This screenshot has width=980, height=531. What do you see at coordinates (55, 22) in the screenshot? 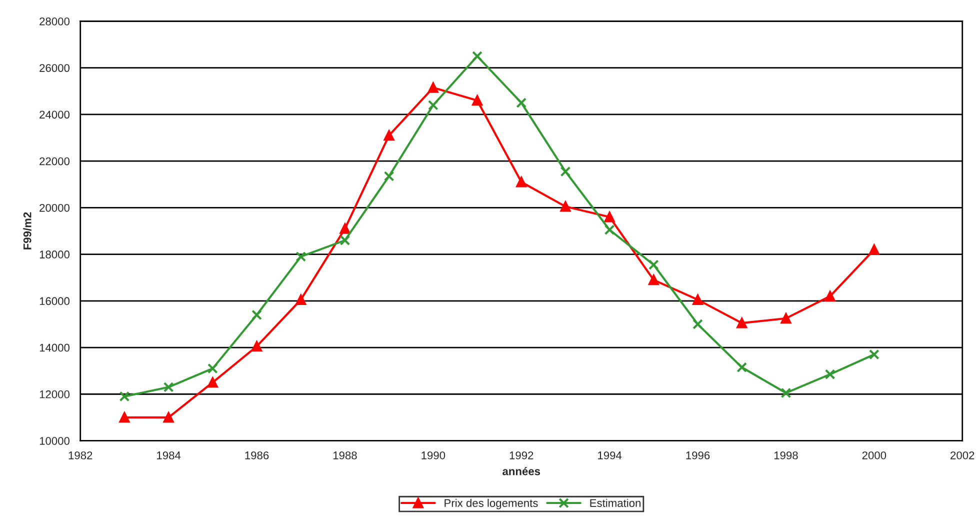
I see `y-tick-label: 28000` at bounding box center [55, 22].